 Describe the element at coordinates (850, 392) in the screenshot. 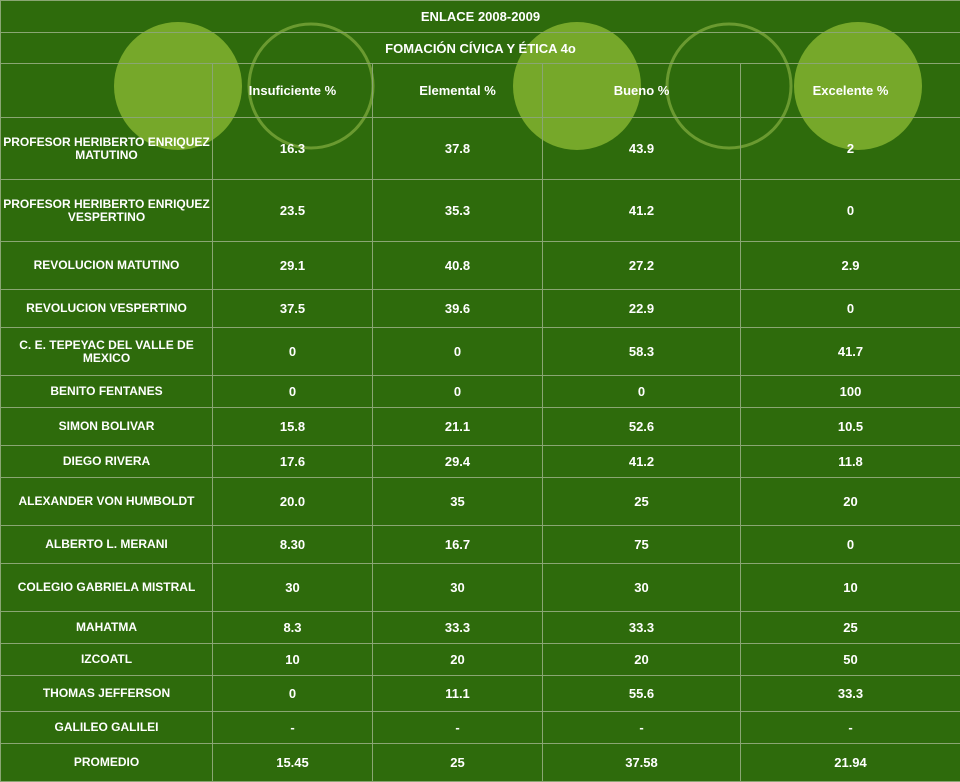

I see `excelente-cell: 100` at that location.